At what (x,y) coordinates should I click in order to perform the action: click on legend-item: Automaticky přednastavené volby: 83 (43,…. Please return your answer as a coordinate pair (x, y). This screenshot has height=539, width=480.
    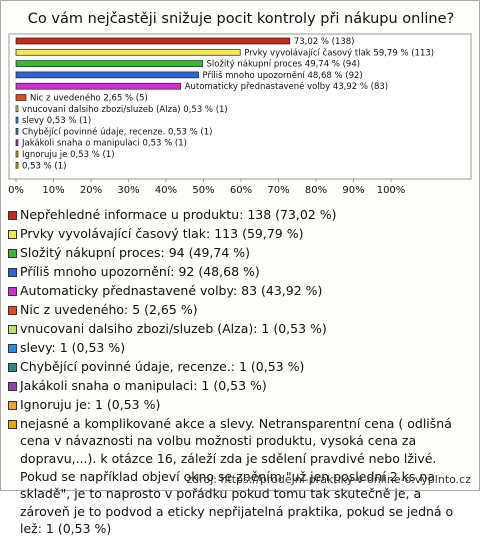
    Looking at the image, I should click on (240, 291).